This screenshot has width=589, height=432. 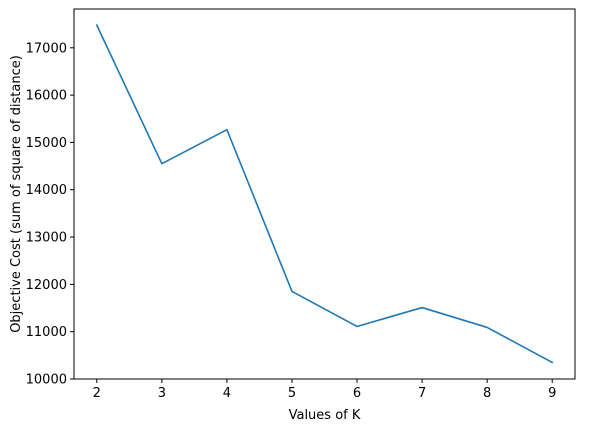 I want to click on x-axis-label: Values of K, so click(x=325, y=415).